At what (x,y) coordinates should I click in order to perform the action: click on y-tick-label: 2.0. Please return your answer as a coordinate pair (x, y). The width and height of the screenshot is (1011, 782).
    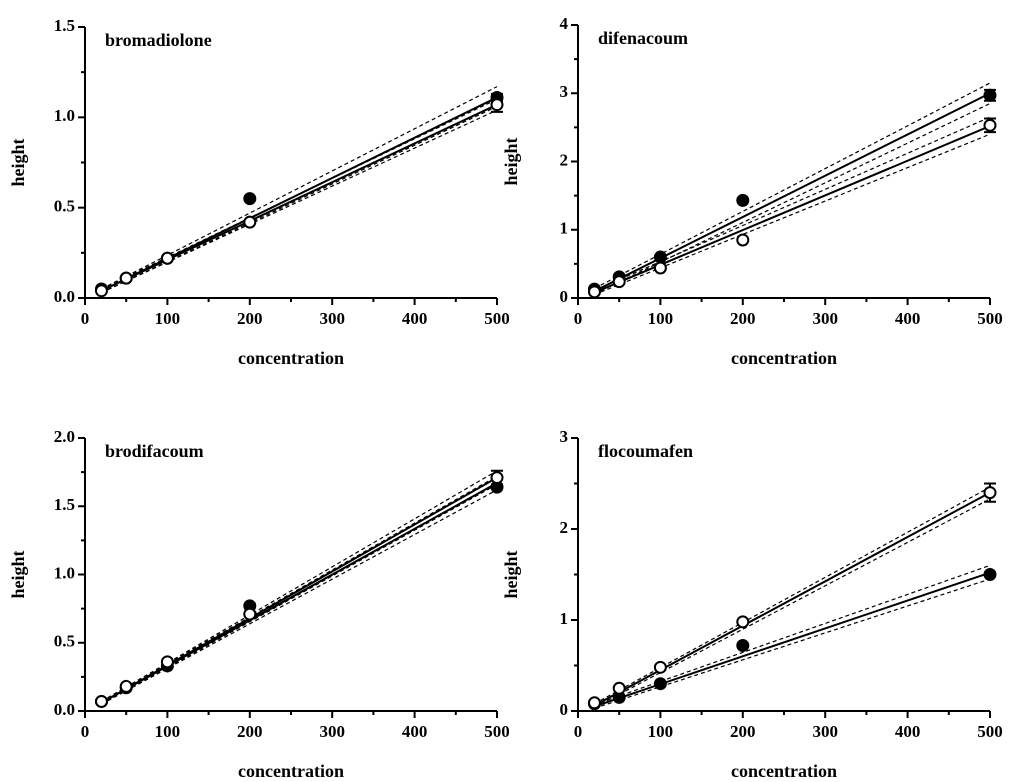
    Looking at the image, I should click on (64, 436).